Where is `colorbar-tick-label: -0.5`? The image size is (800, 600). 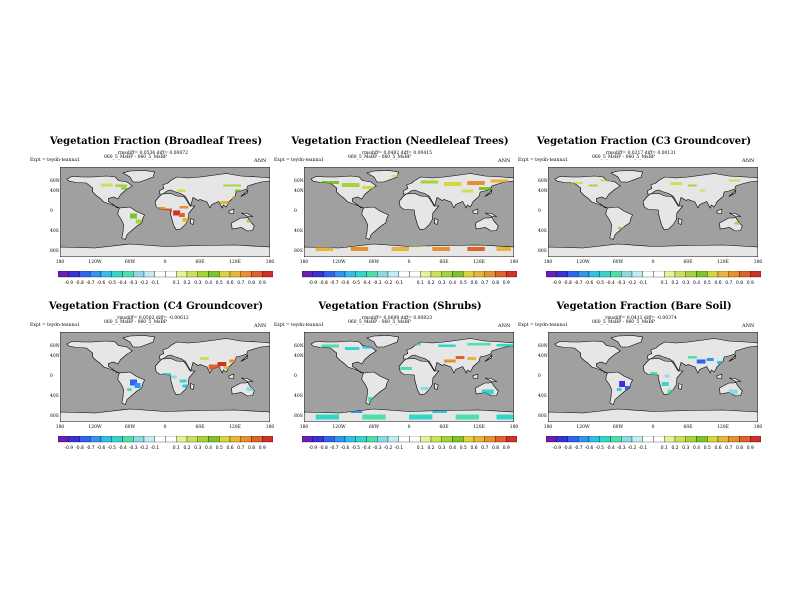
colorbar-tick-label: -0.5 is located at coordinates (355, 448).